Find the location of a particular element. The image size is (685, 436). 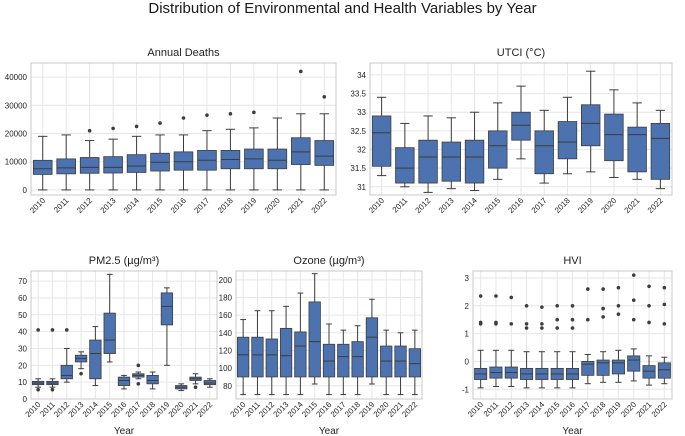

box-2017 is located at coordinates (588, 336).